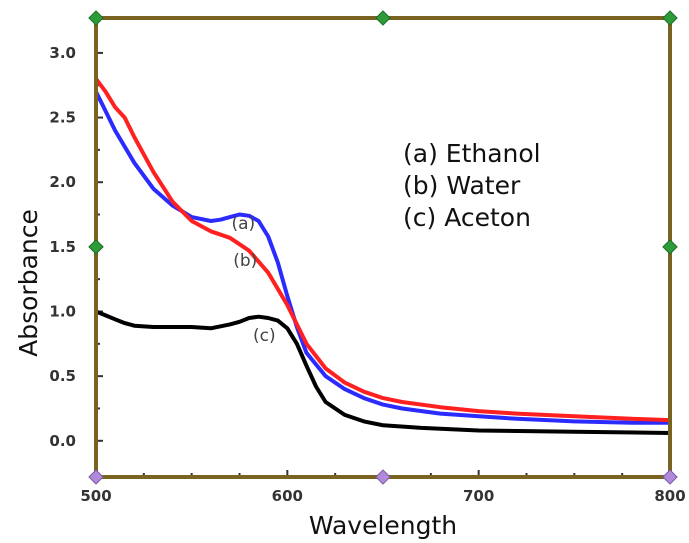 The width and height of the screenshot is (689, 543). I want to click on y-tick-label: 0.0, so click(62, 441).